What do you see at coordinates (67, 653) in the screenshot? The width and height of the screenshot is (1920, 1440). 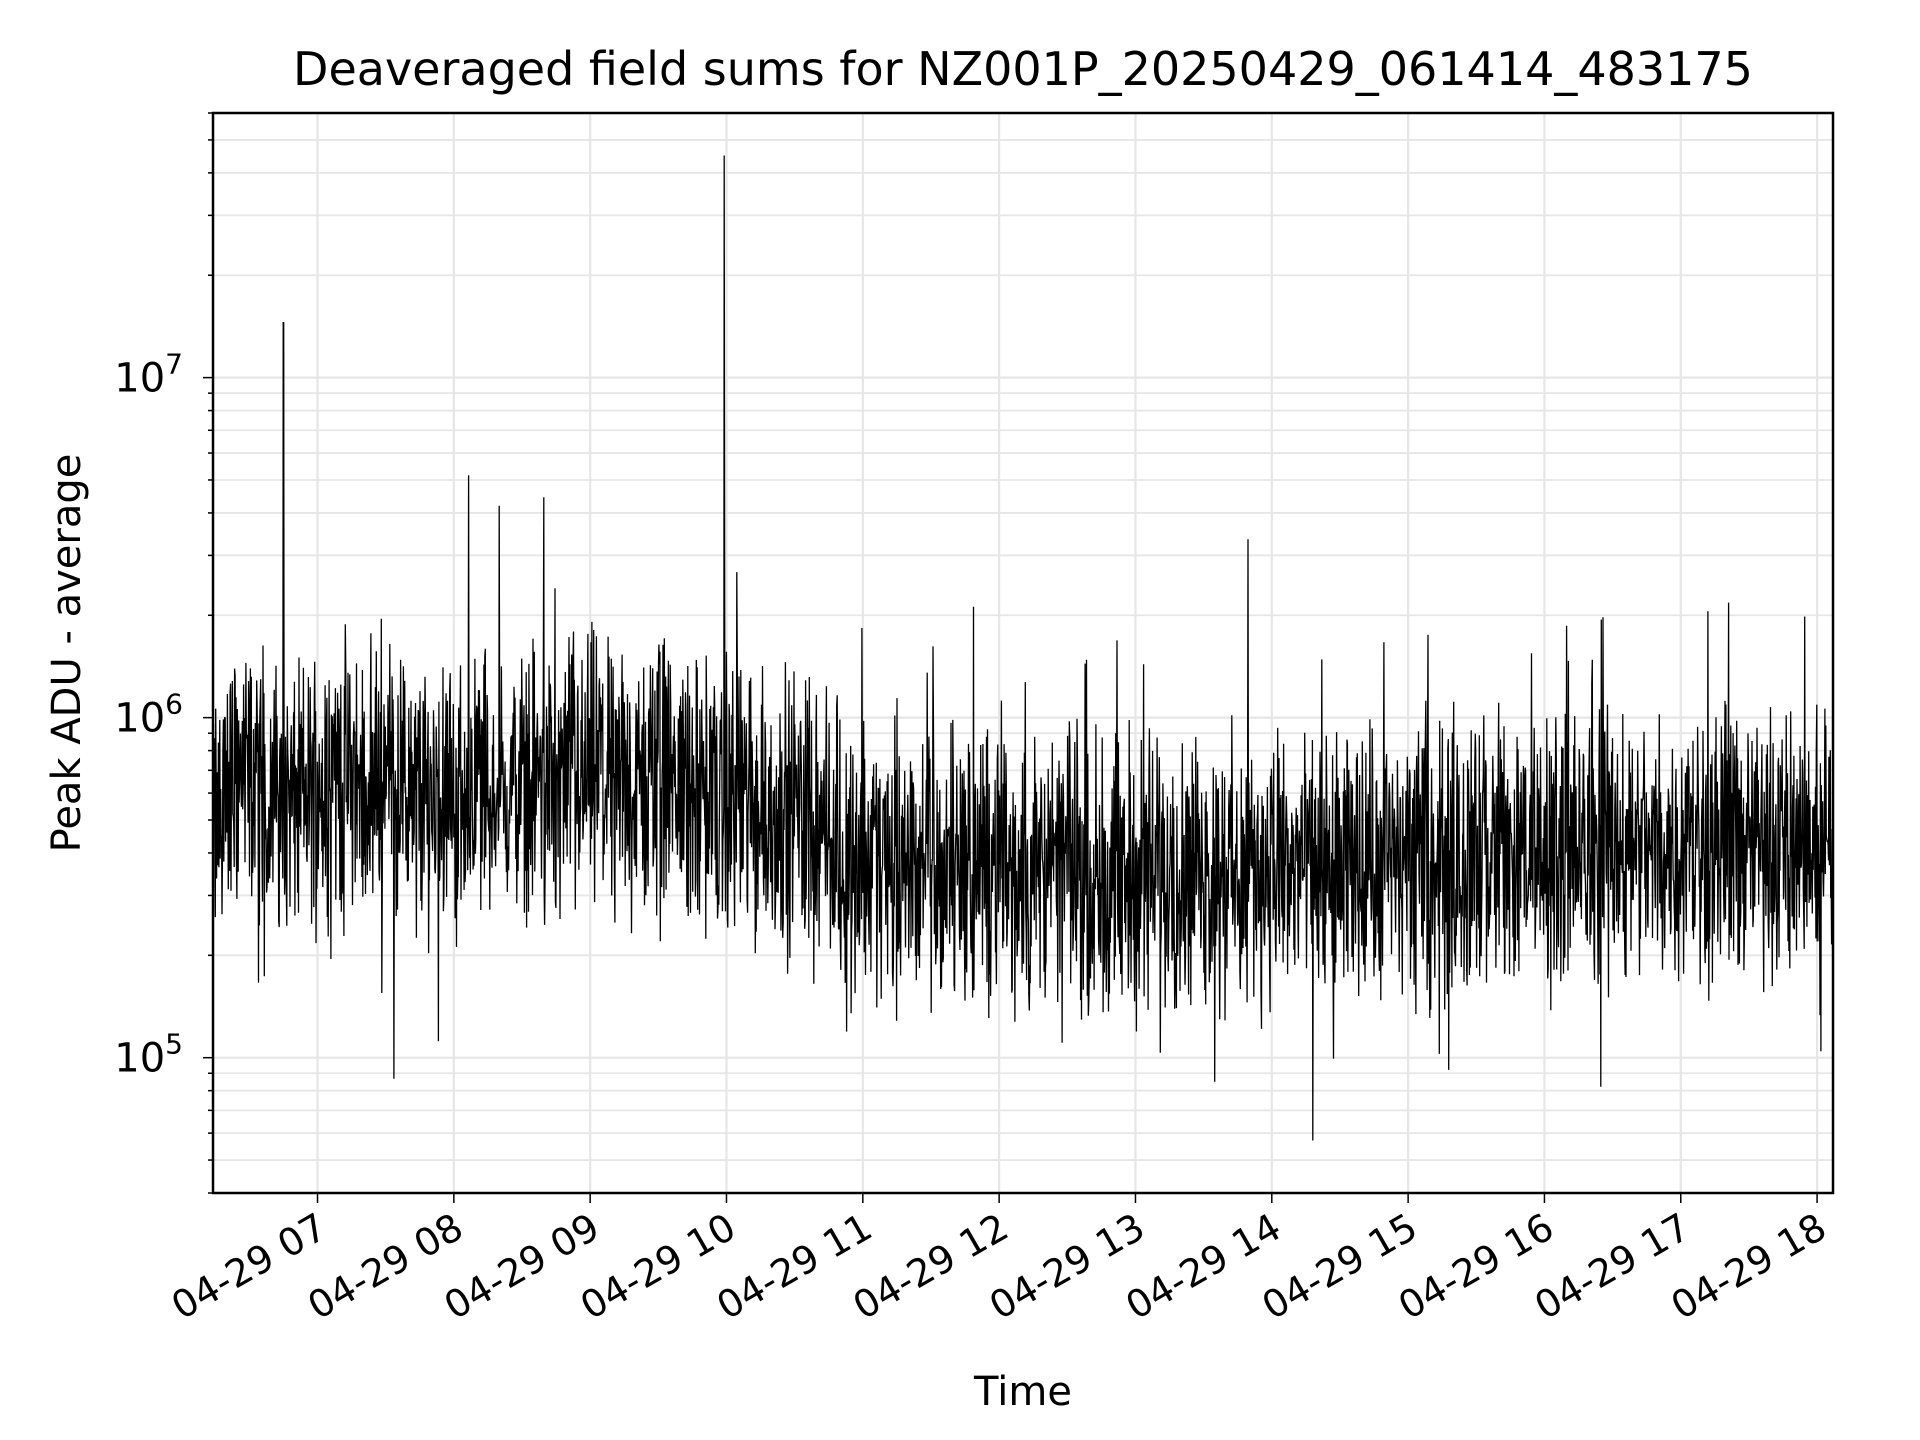 I see `y-axis-label: Peak ADU - average` at bounding box center [67, 653].